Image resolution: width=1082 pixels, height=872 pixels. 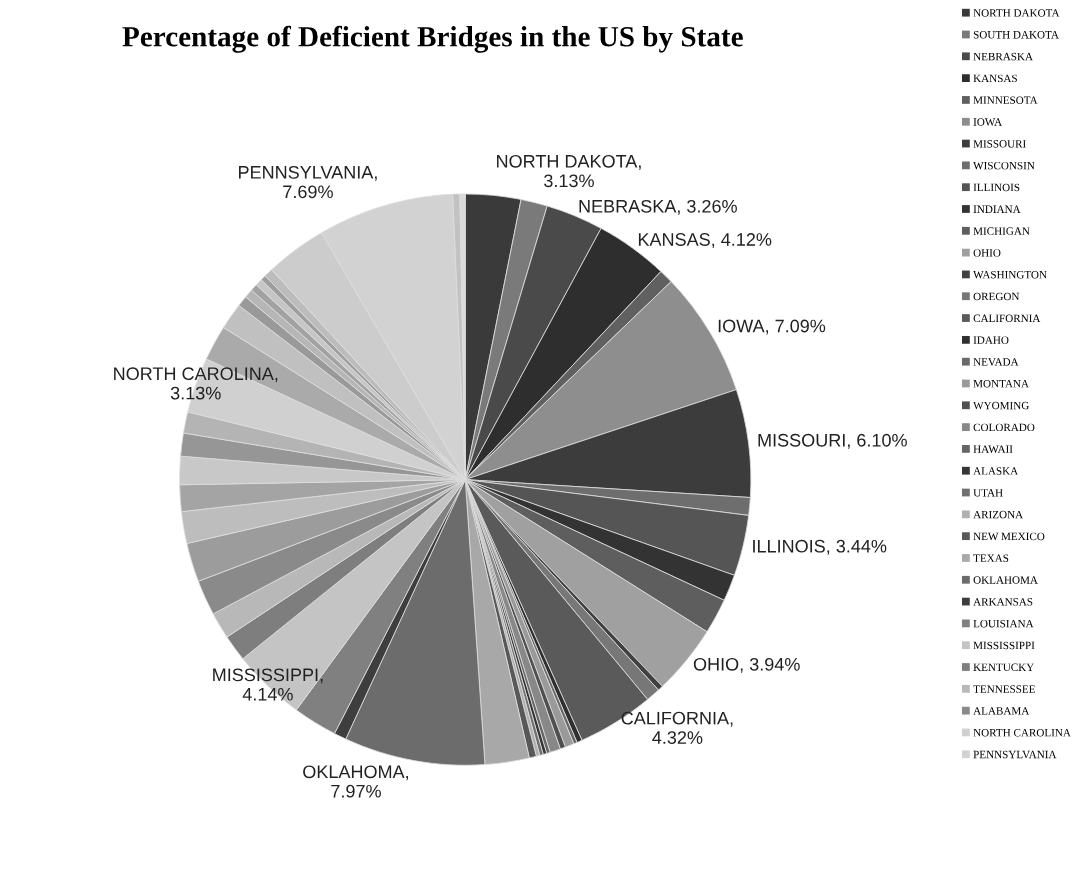 I want to click on legend-label: WYOMING, so click(x=1001, y=405).